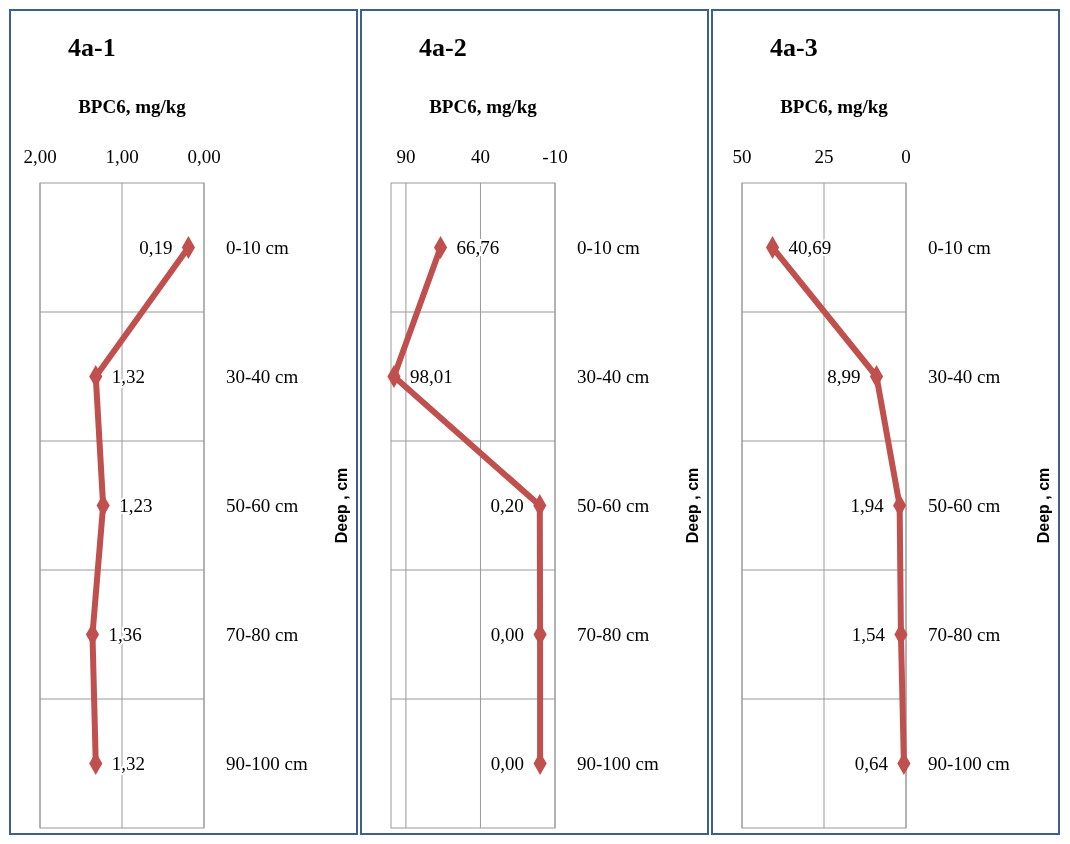 Image resolution: width=1070 pixels, height=844 pixels. Describe the element at coordinates (431, 376) in the screenshot. I see `data-label: 98,01` at that location.